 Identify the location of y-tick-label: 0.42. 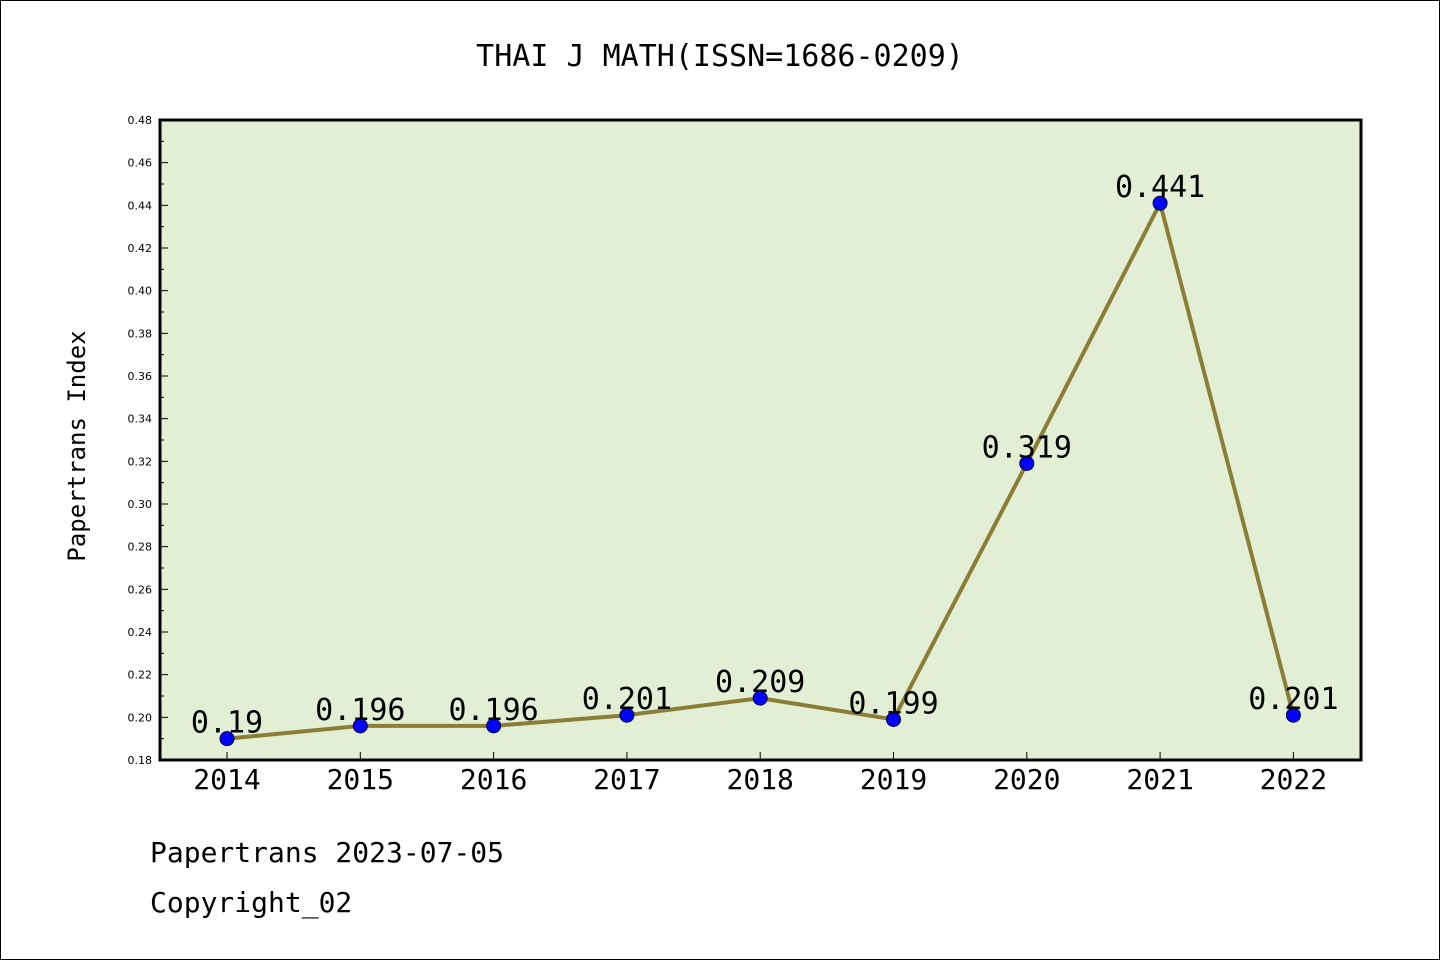
(140, 248).